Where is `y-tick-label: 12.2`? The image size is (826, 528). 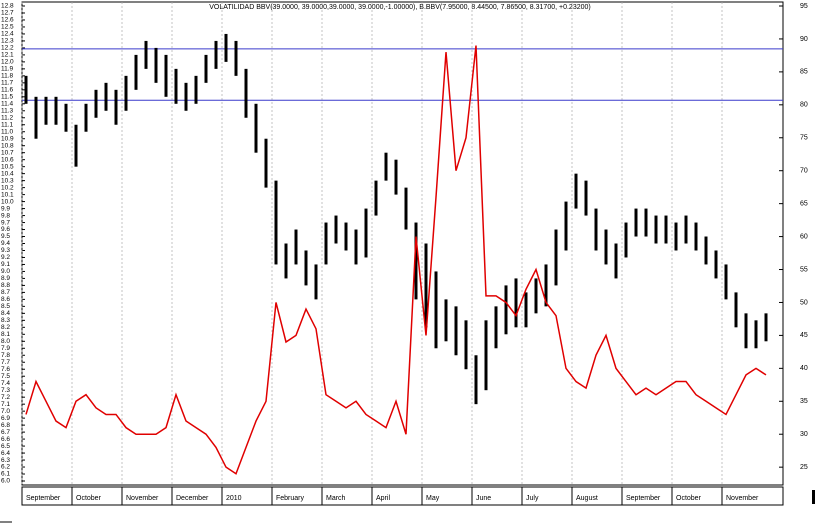
y-tick-label: 12.2 is located at coordinates (7, 48).